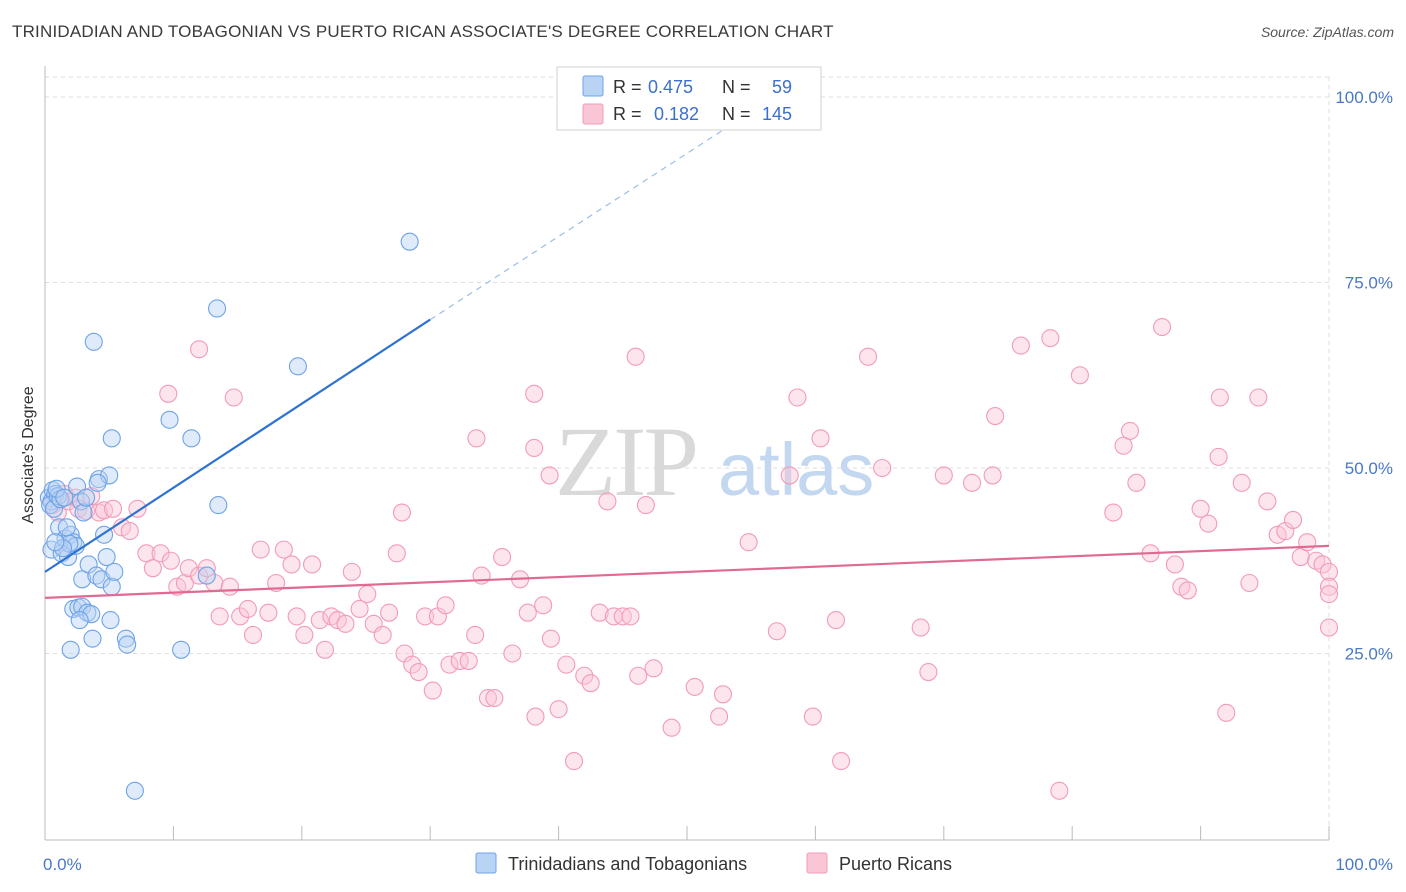 This screenshot has width=1406, height=892. I want to click on legend-n-label-2: N =, so click(736, 114).